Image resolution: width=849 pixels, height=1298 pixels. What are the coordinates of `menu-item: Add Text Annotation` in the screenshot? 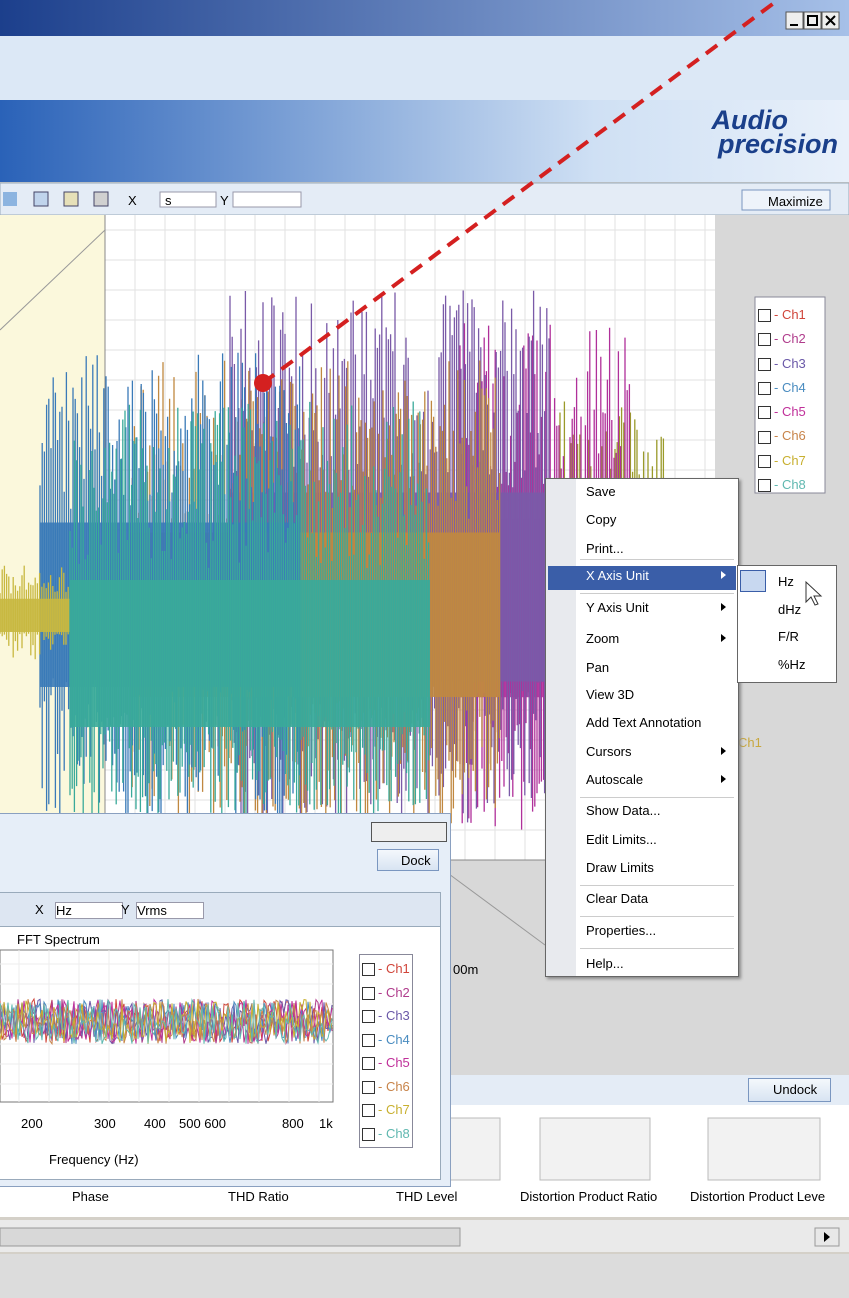 It's located at (644, 722).